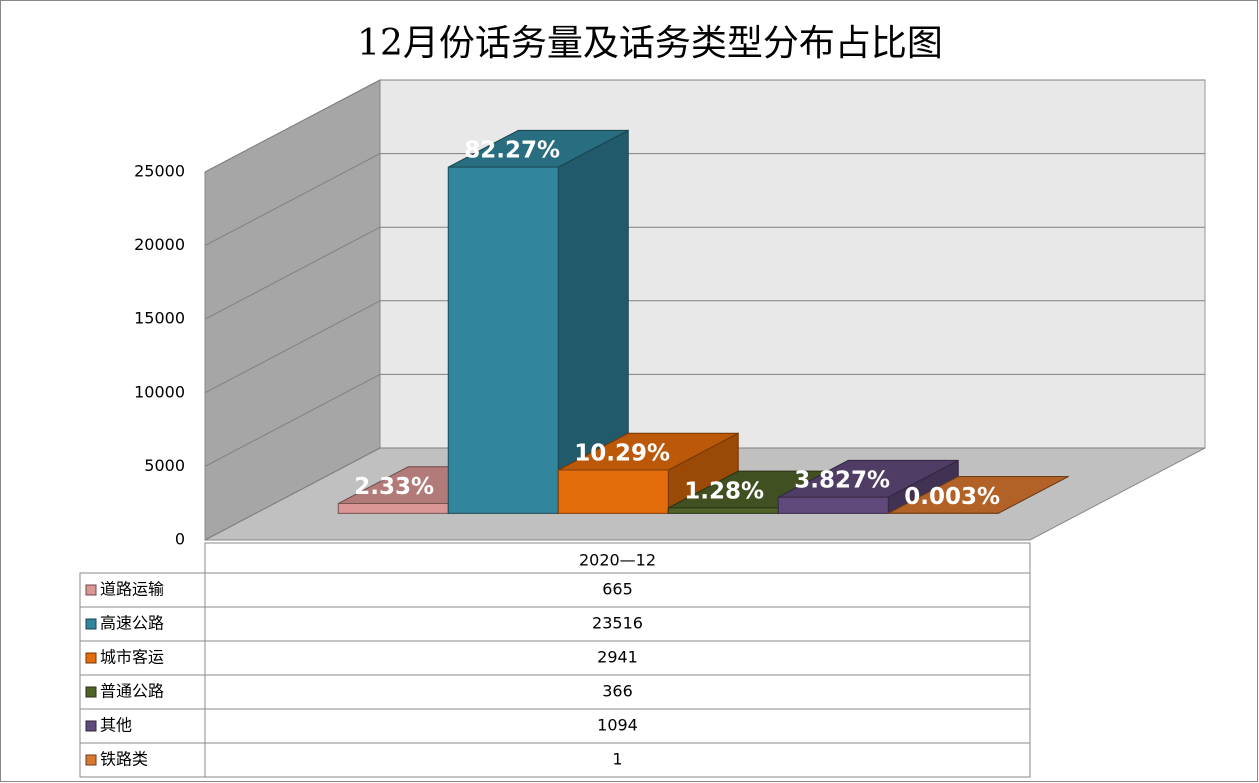 This screenshot has width=1259, height=783. Describe the element at coordinates (159, 318) in the screenshot. I see `y-tick-label: 15000` at that location.